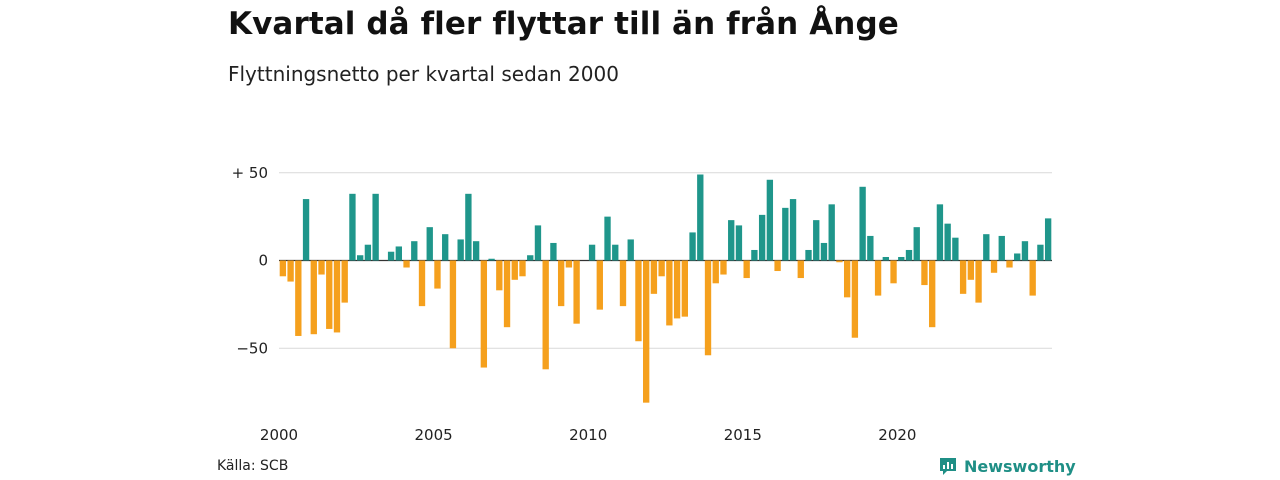  What do you see at coordinates (1020, 466) in the screenshot?
I see `brand-name: Newsworthy` at bounding box center [1020, 466].